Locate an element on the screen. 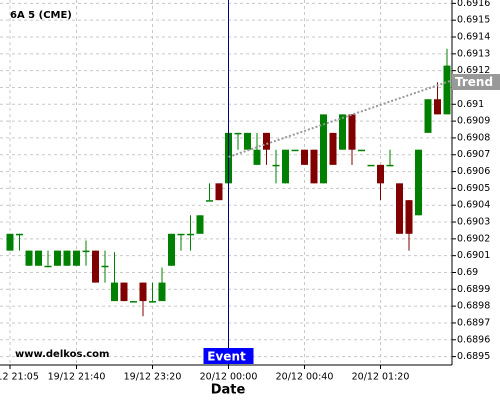  x-tick-label: 19/12 23:20 is located at coordinates (153, 377).